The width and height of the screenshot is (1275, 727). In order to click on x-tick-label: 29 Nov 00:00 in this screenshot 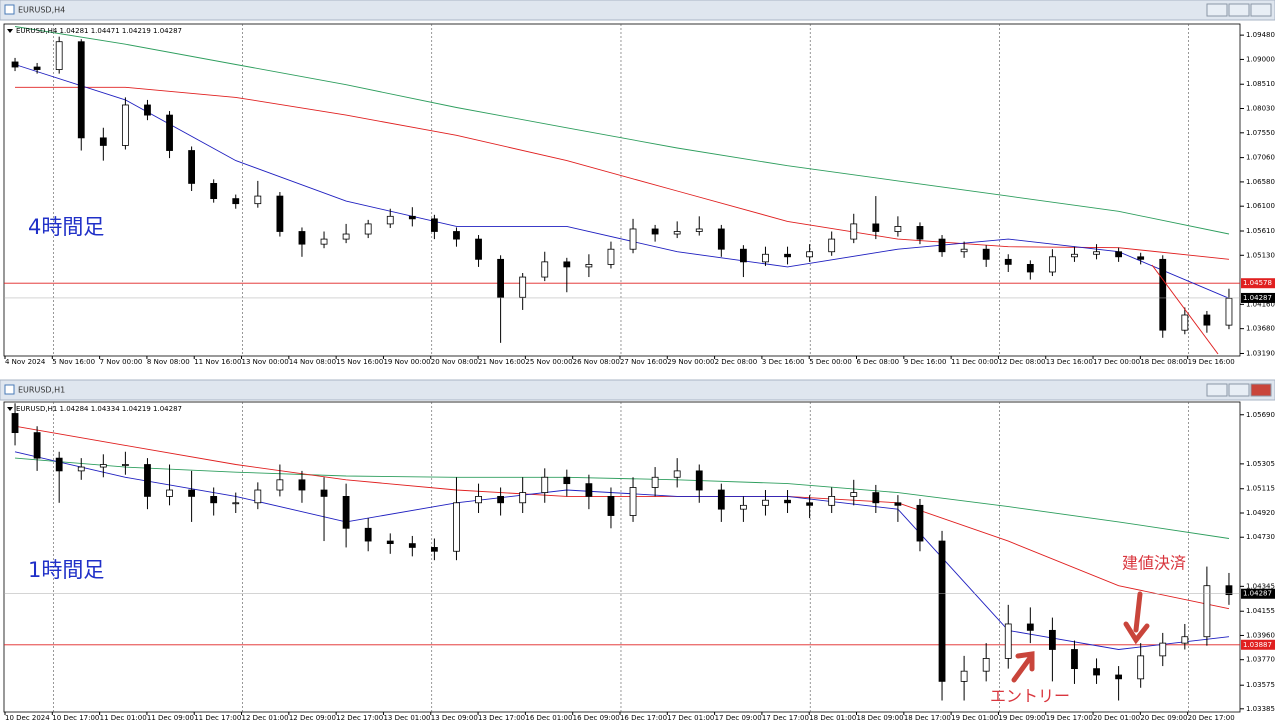, I will do `click(690, 362)`.